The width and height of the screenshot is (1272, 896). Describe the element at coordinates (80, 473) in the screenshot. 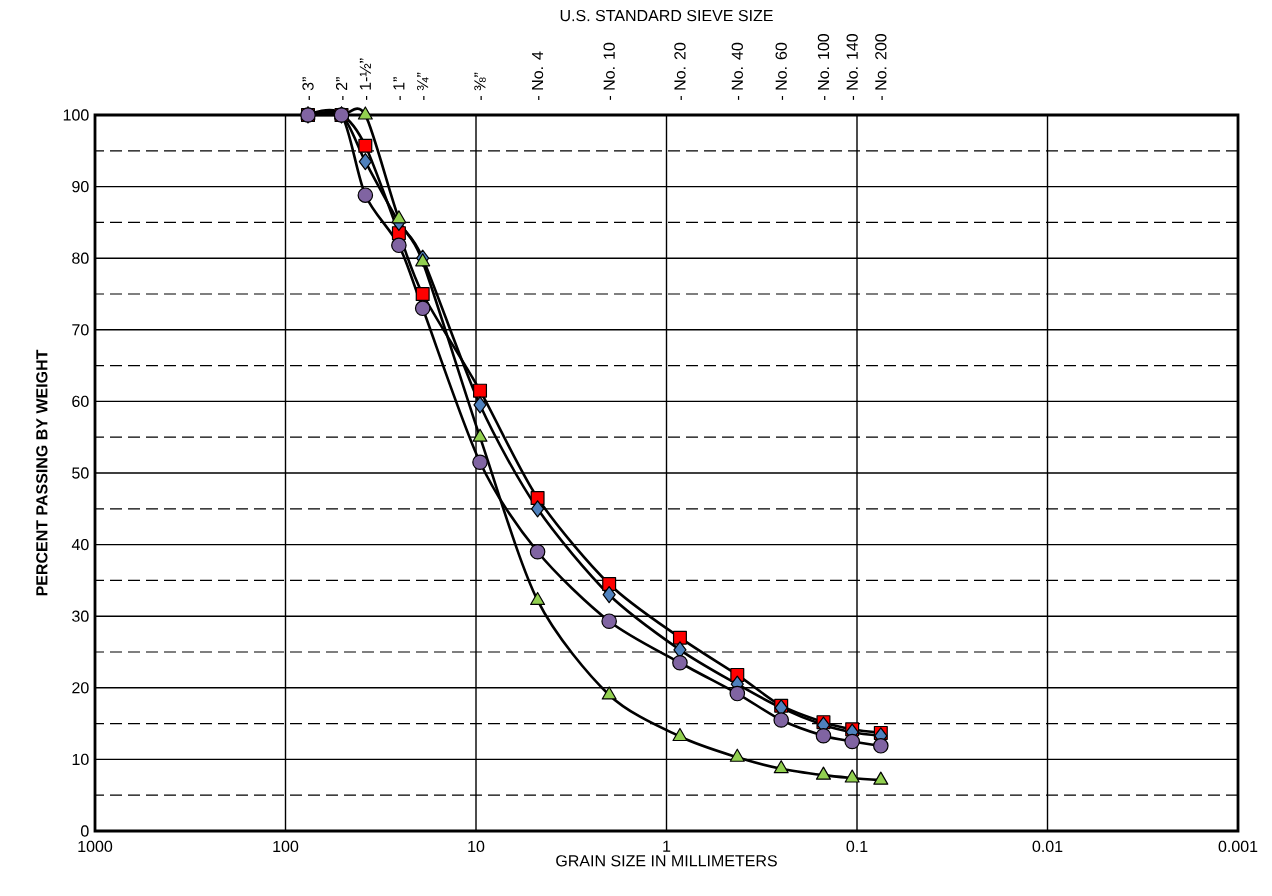

I see `y-tick-label: 50` at that location.